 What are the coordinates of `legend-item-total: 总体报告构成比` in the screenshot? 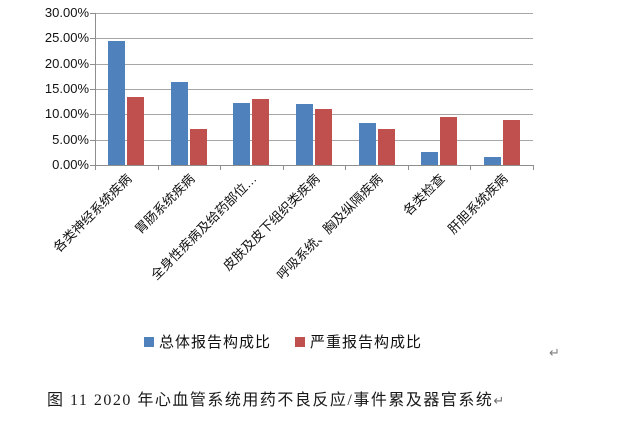 It's located at (207, 341).